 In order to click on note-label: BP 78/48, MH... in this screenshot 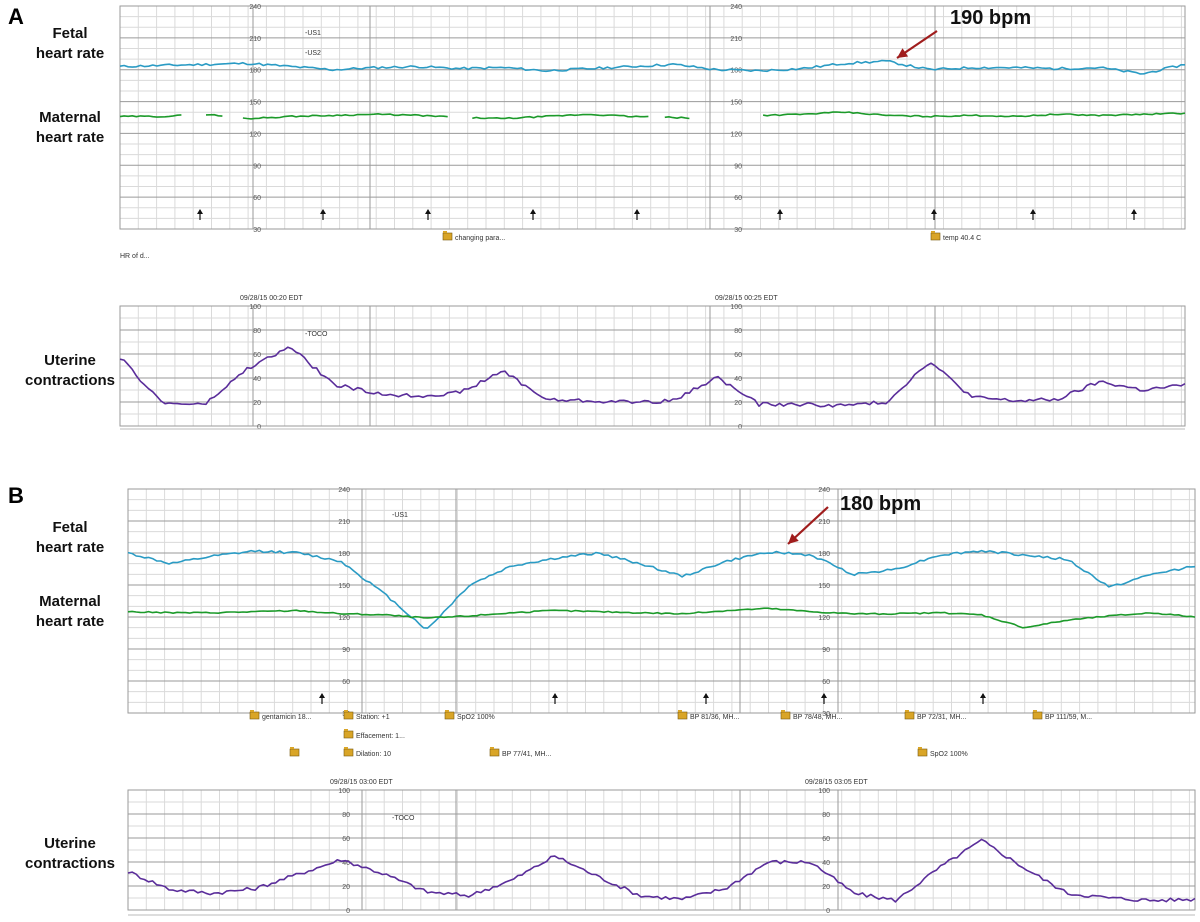, I will do `click(817, 717)`.